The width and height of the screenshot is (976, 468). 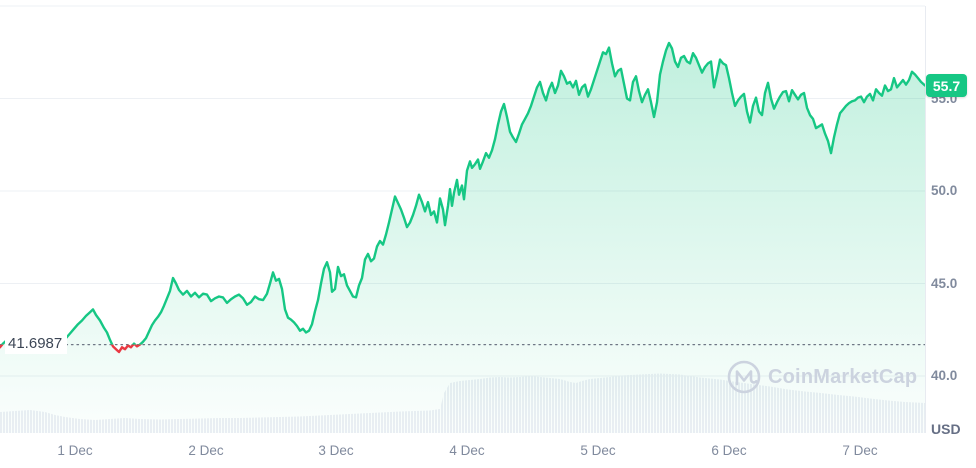 I want to click on x-axis-label-3dec: 3 Dec, so click(x=336, y=450).